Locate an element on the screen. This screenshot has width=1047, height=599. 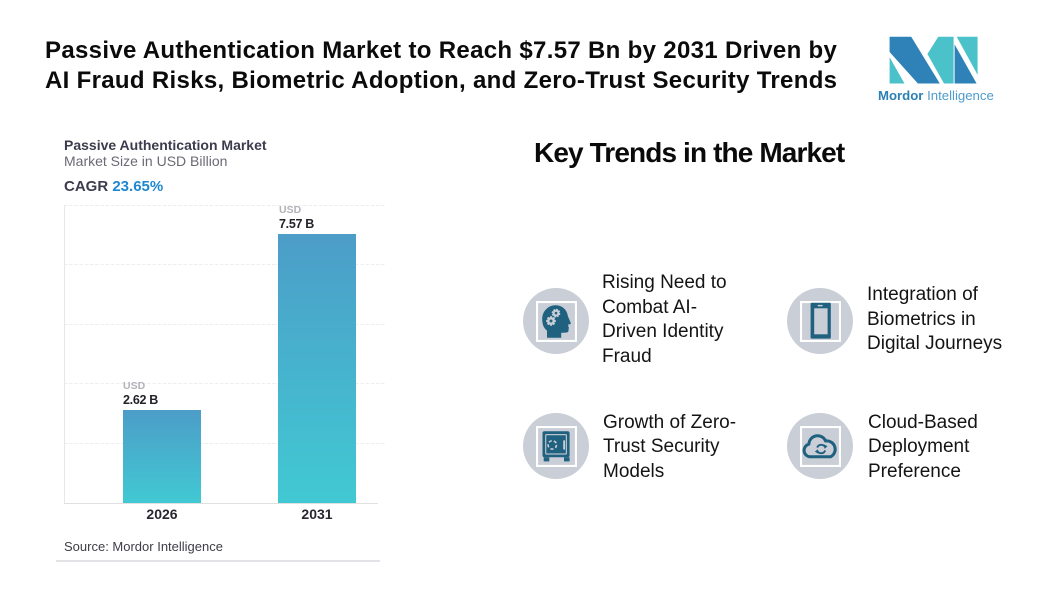
svg-text: Mordor Intelligence is located at coordinates (936, 95).